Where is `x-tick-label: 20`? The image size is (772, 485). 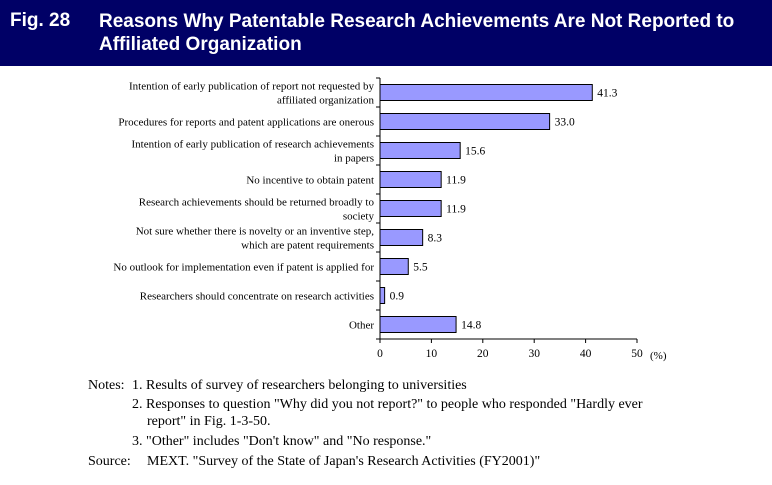 x-tick-label: 20 is located at coordinates (483, 354).